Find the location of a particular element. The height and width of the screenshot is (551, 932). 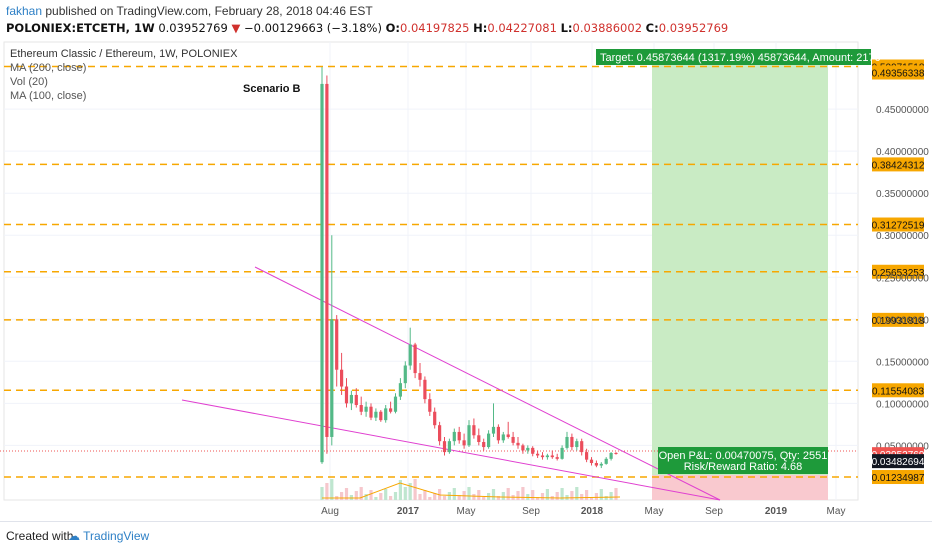

legend-volume: Vol (20) is located at coordinates (29, 82).